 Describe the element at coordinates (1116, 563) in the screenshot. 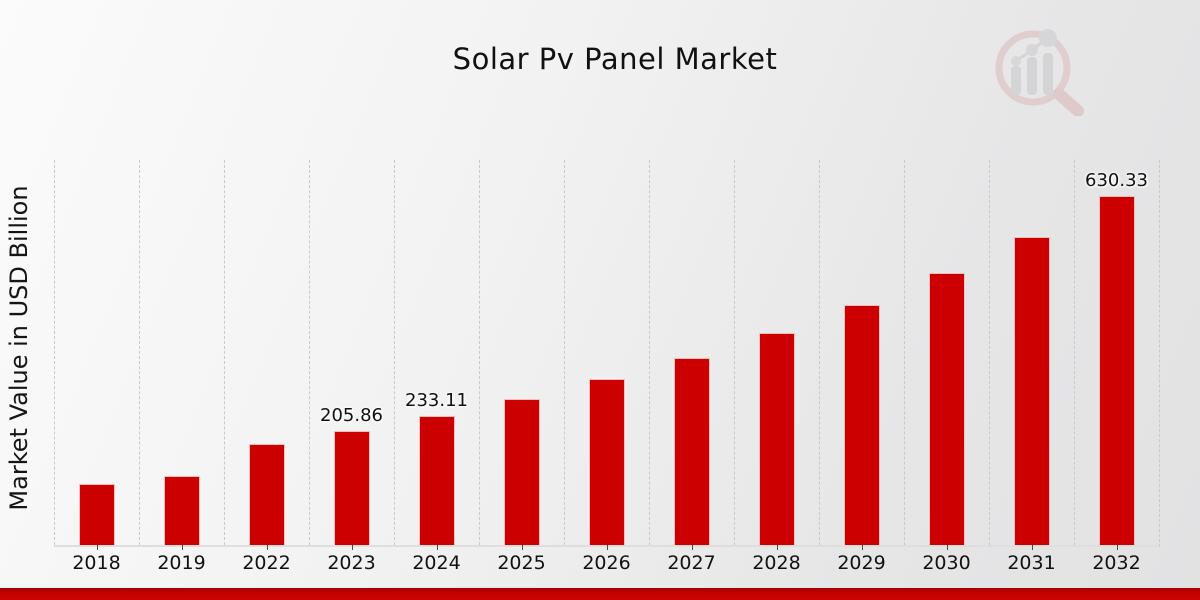

I see `x-tick-label-2032: 2032` at that location.